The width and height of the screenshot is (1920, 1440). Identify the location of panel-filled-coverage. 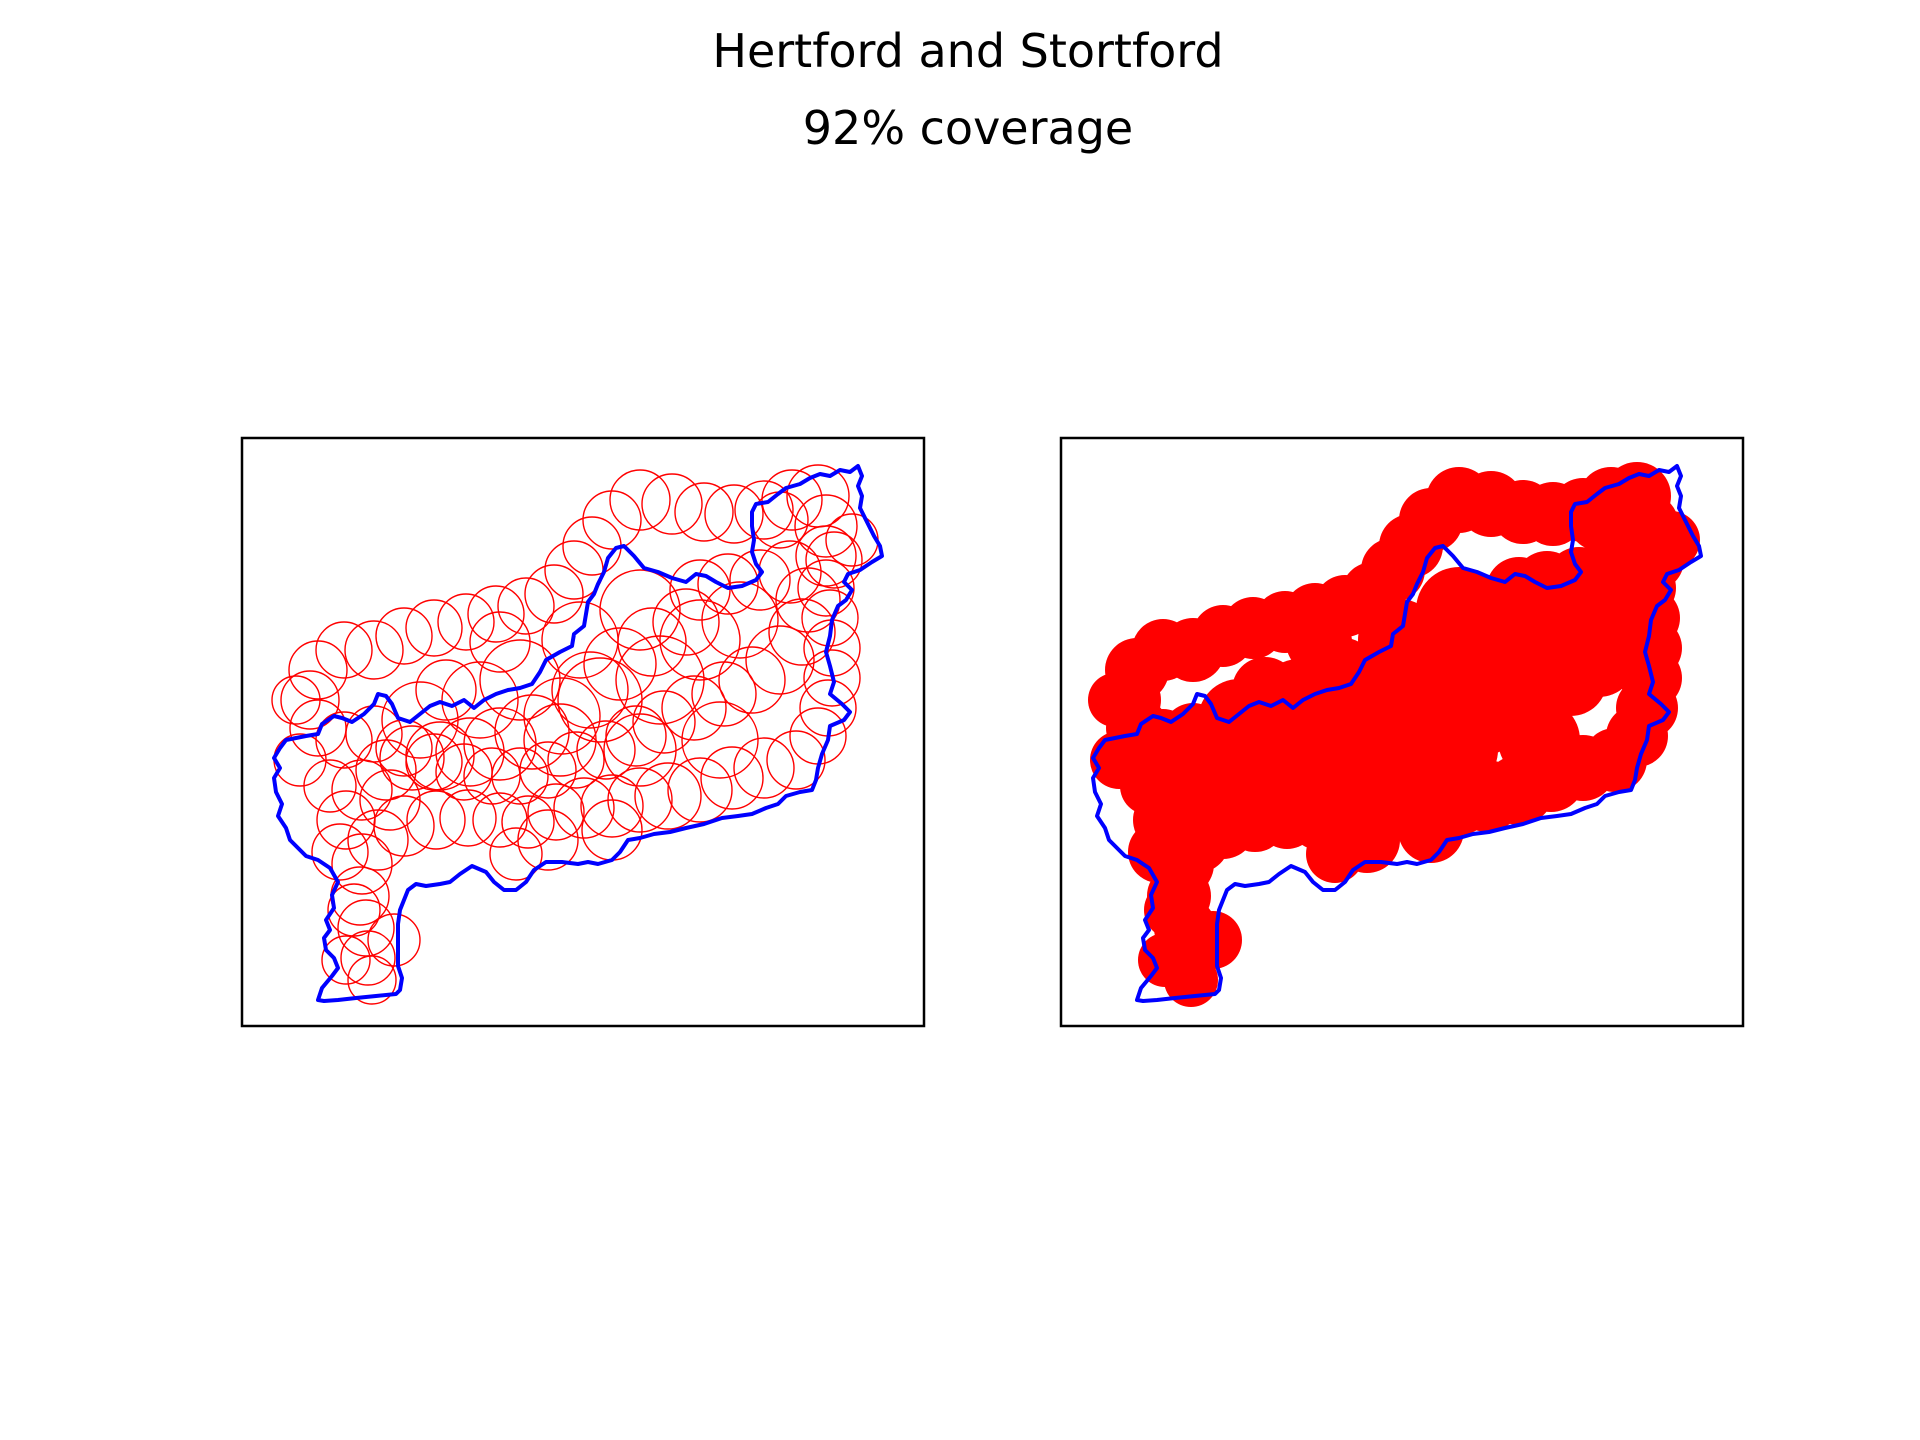
(1395, 734).